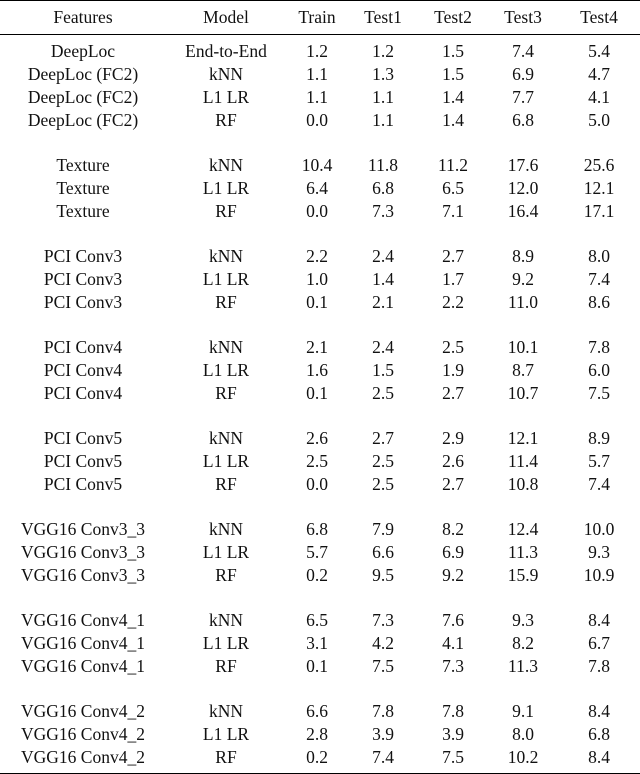 This screenshot has height=774, width=640. Describe the element at coordinates (383, 187) in the screenshot. I see `cell-test1: 6.8` at that location.